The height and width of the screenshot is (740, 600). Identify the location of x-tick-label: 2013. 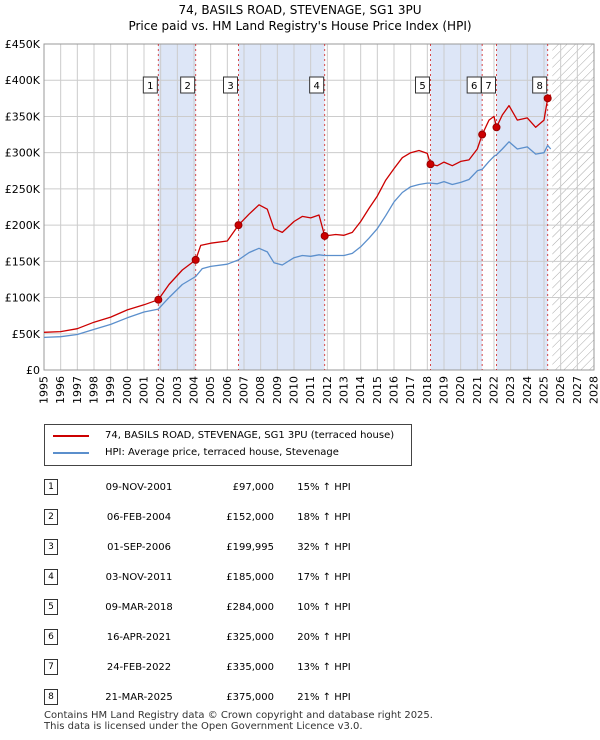
(344, 390).